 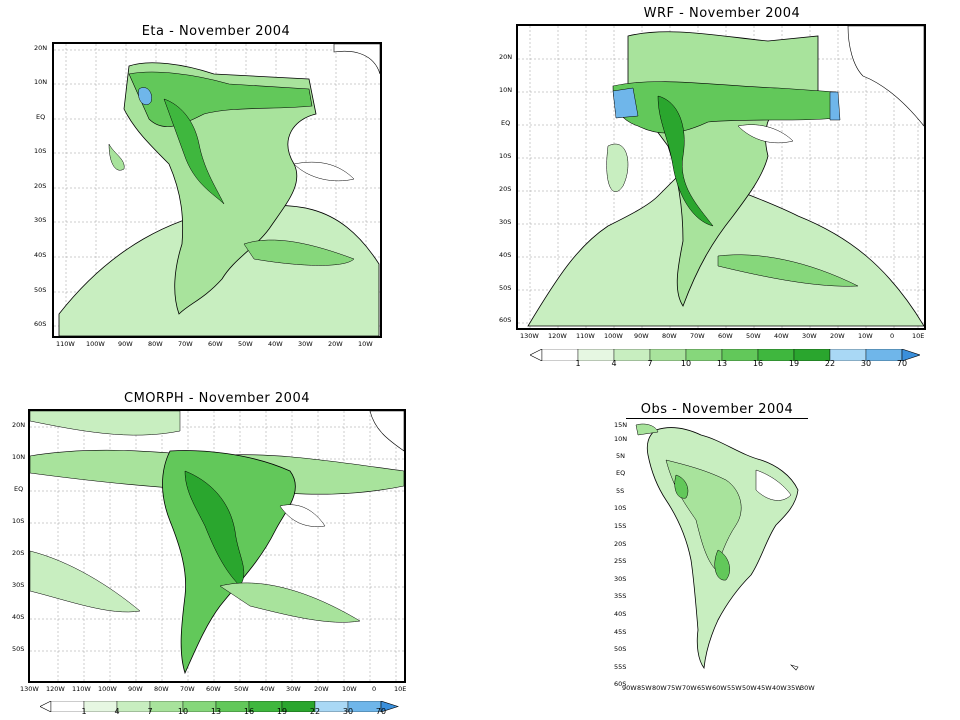 What do you see at coordinates (765, 134) in the screenshot?
I see `wrf-dry-ne` at bounding box center [765, 134].